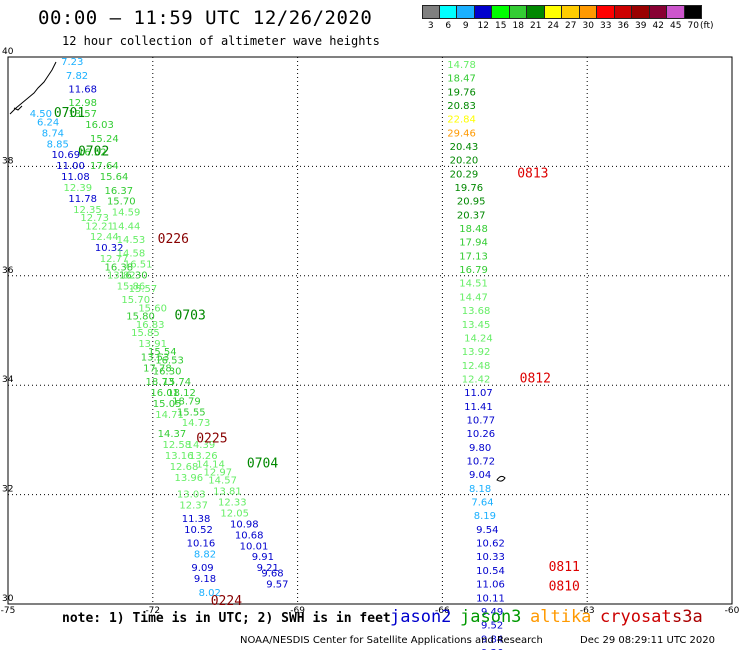 The height and width of the screenshot is (650, 740). I want to click on wave-height-label: 17.64, so click(104, 166).